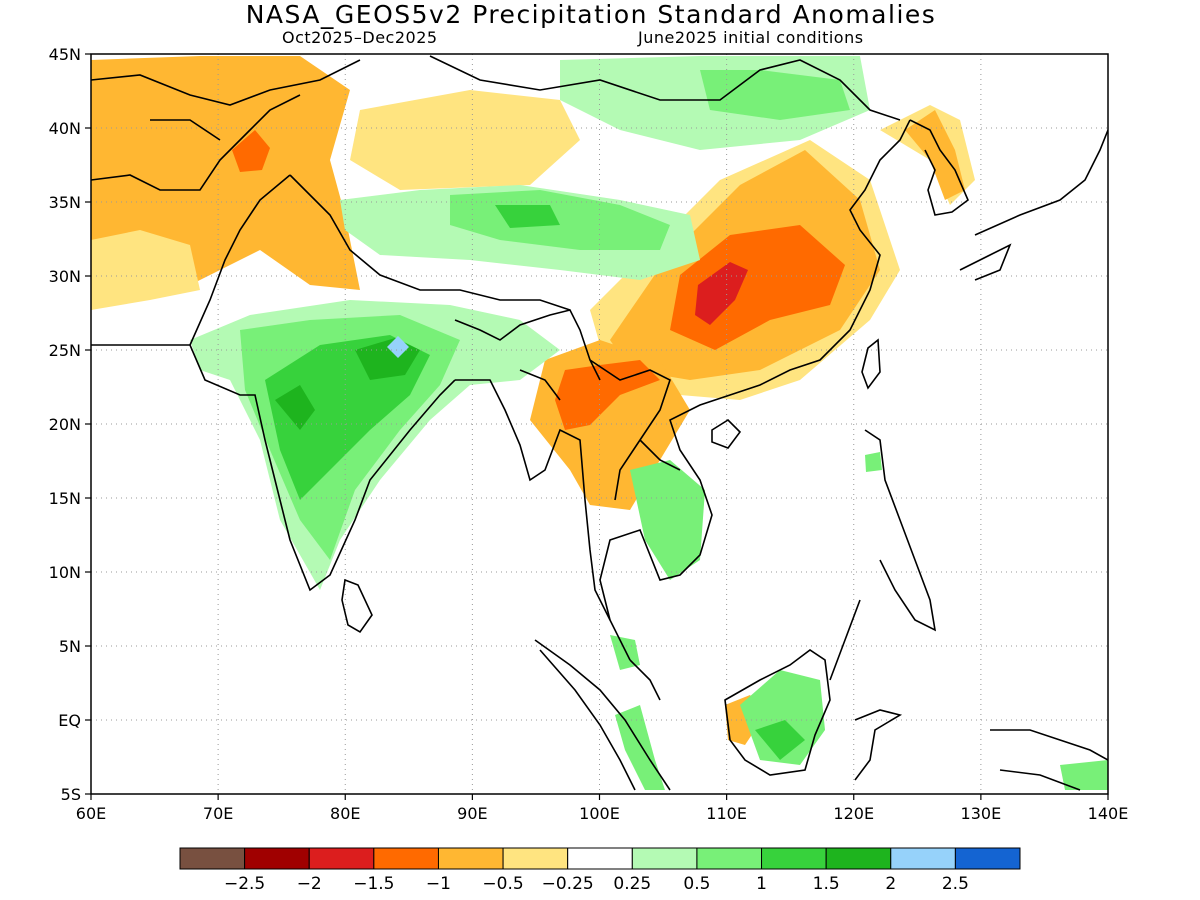  I want to click on colorbar-label: 0.25, so click(632, 884).